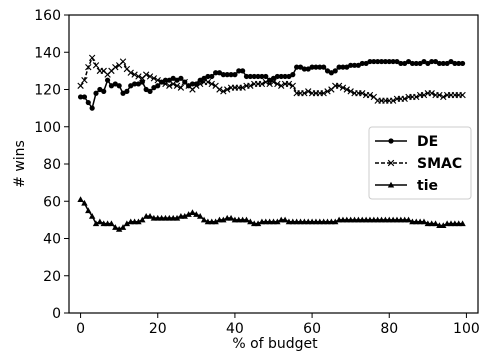  What do you see at coordinates (235, 329) in the screenshot?
I see `x-tick-label: 40` at bounding box center [235, 329].